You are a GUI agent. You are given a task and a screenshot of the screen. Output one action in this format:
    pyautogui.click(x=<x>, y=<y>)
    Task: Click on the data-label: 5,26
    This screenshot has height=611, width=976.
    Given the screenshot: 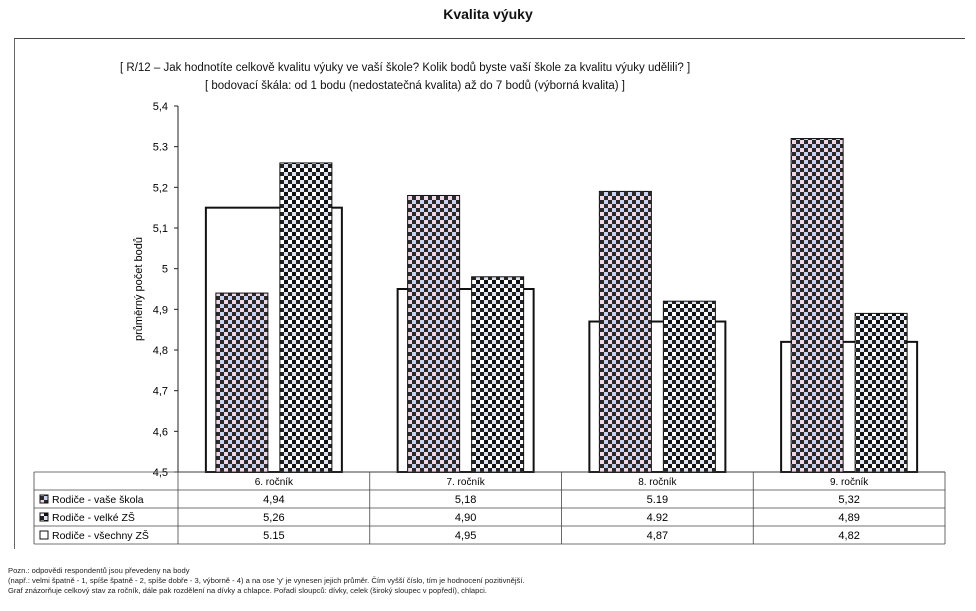 What is the action you would take?
    pyautogui.click(x=273, y=518)
    